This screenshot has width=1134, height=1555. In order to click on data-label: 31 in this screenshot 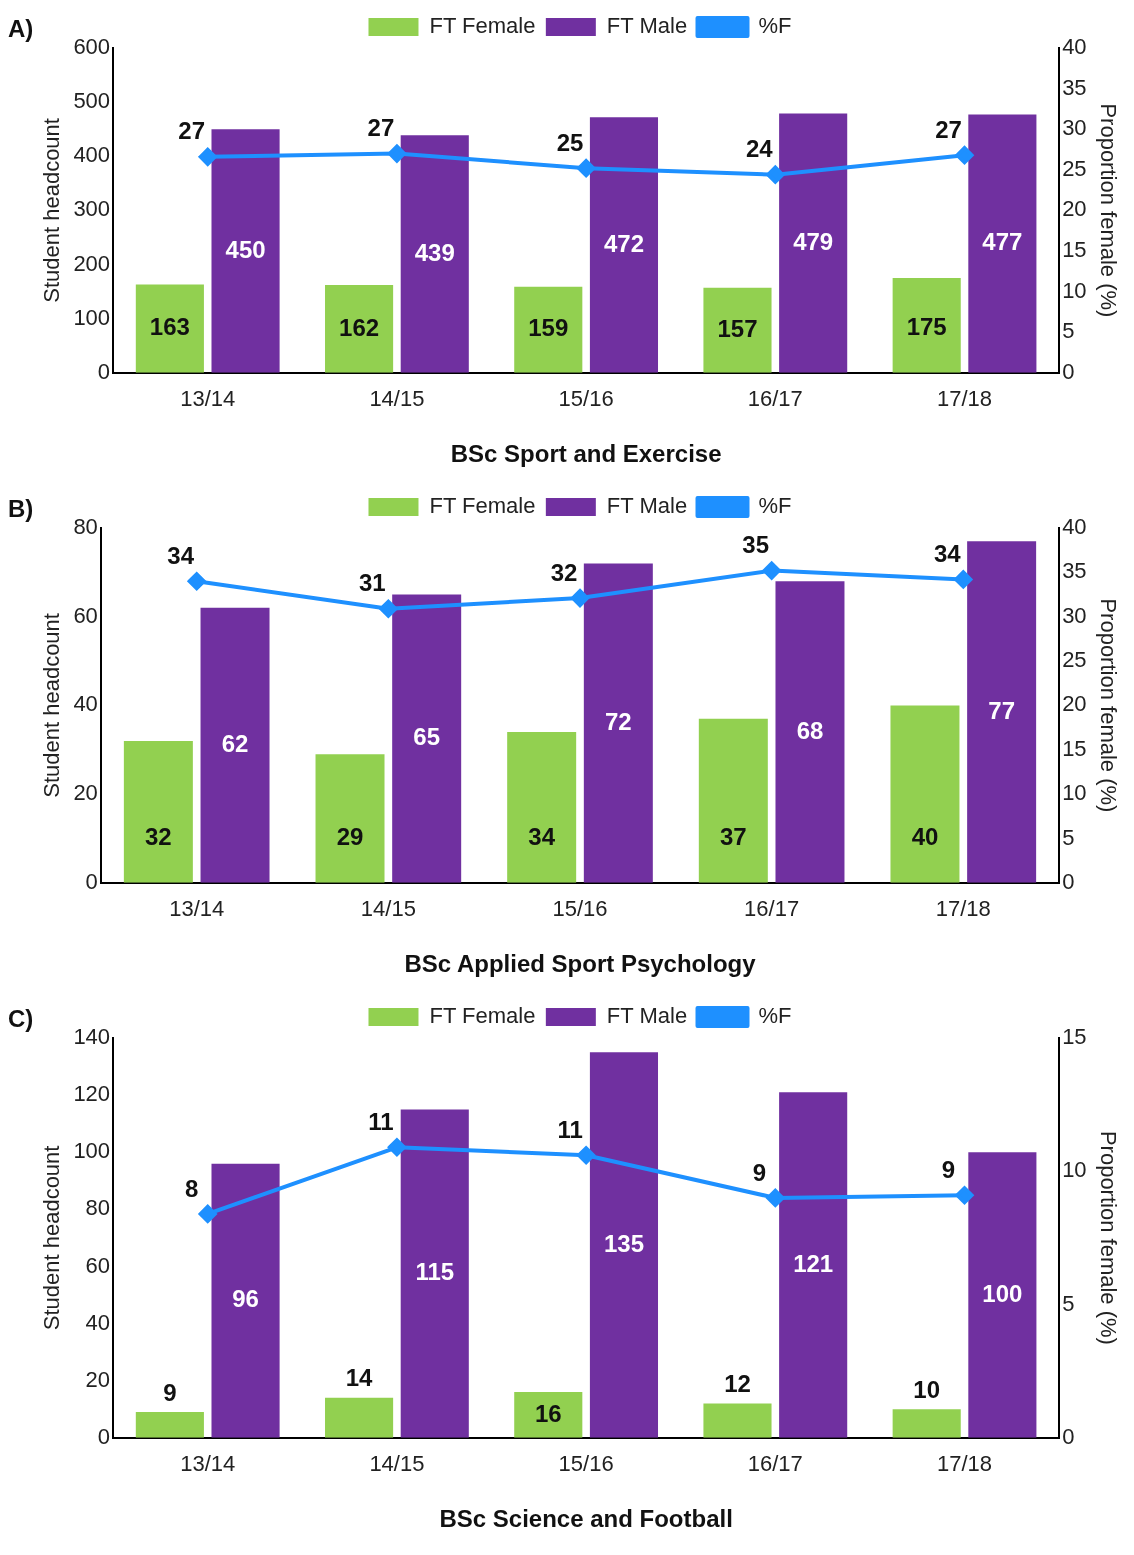, I will do `click(372, 583)`.